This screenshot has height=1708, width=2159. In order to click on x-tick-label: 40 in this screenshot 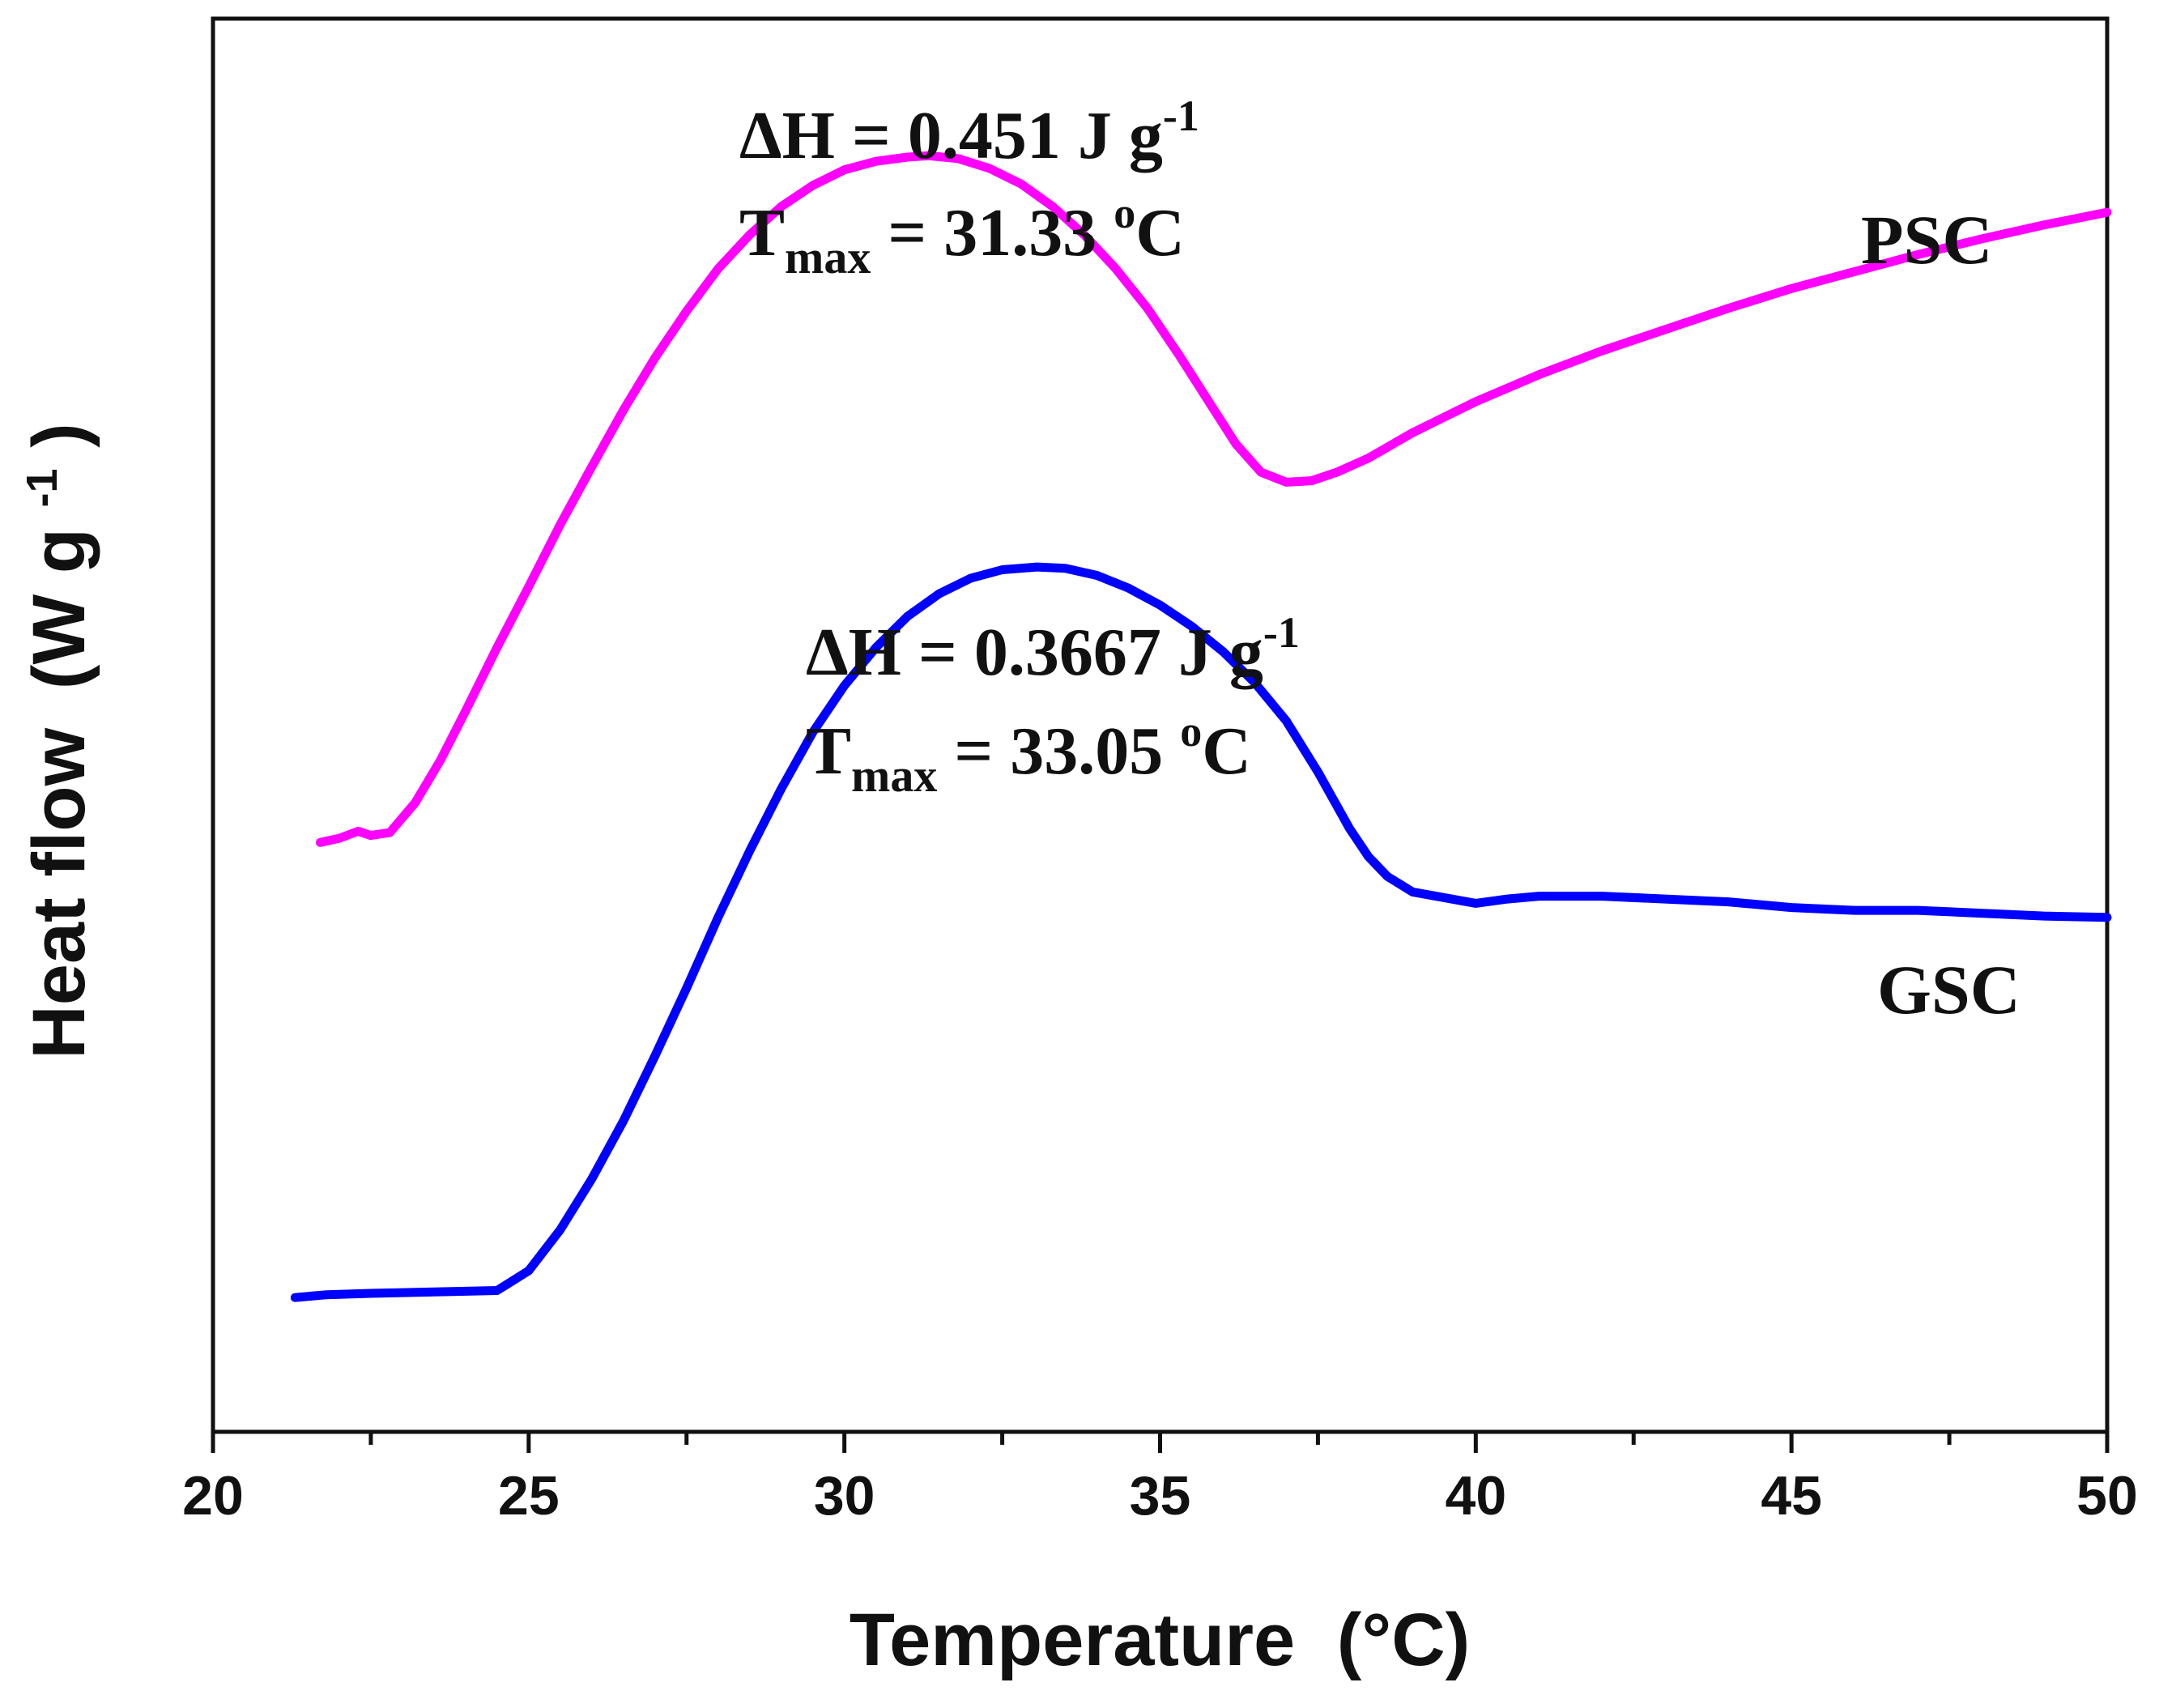, I will do `click(1477, 1496)`.